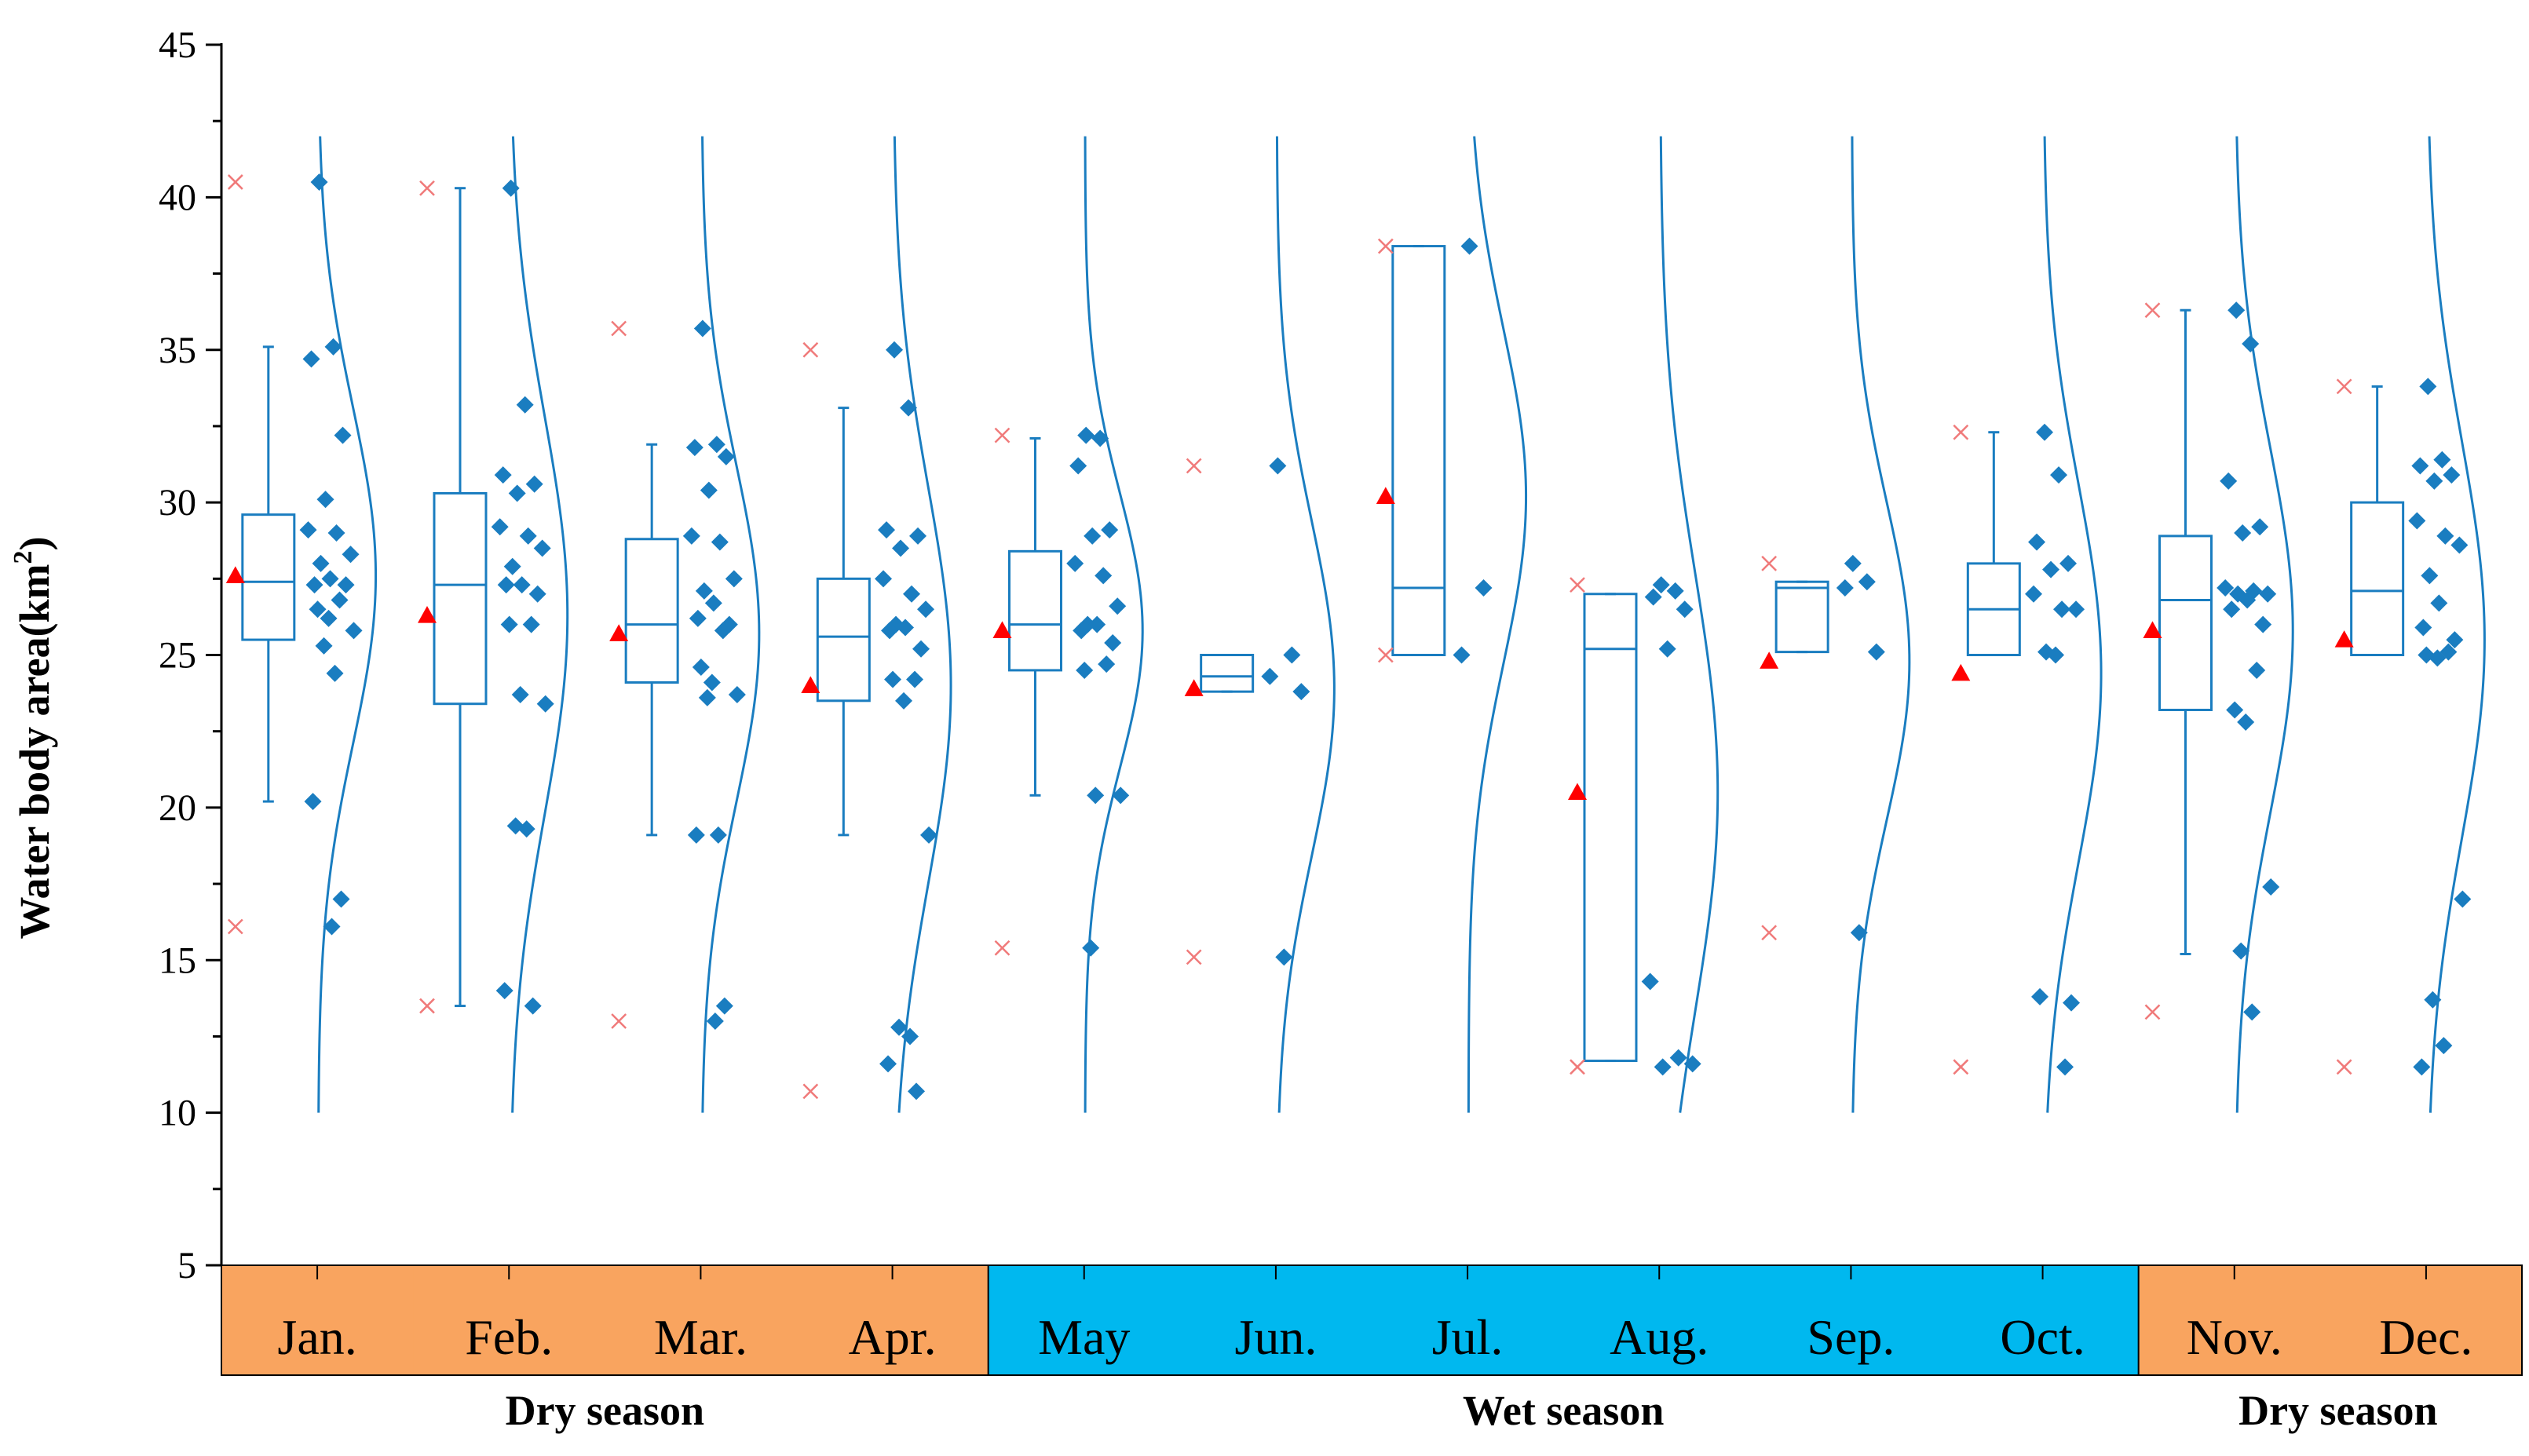 This screenshot has width=2529, height=1456. I want to click on y-tick-label: 10, so click(177, 1113).